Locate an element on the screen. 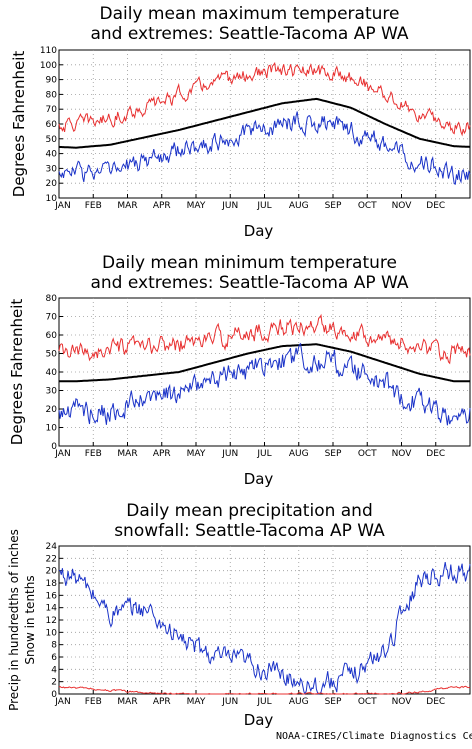  footer-credit: NOAA-CIRES/Climate Diagnostics Ce is located at coordinates (374, 736).